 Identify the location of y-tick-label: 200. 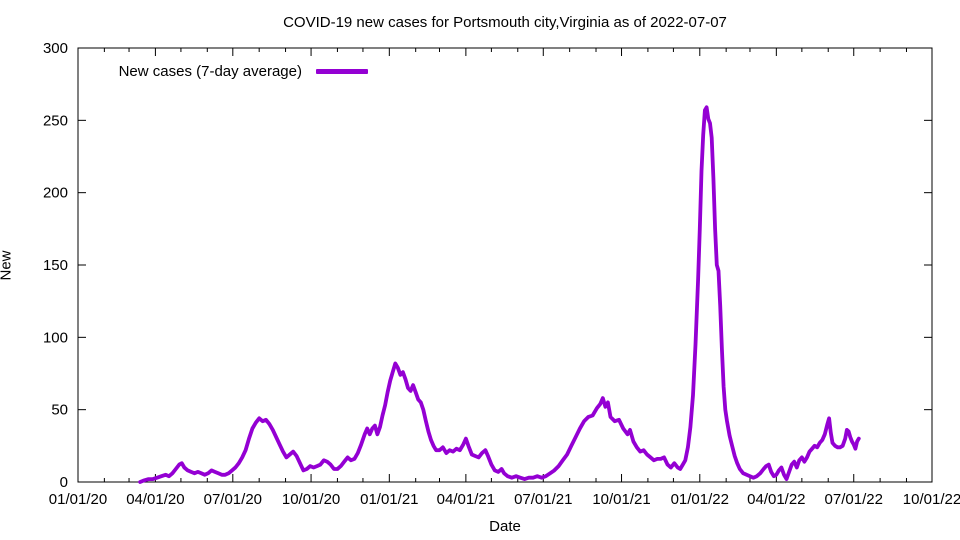
(55, 193).